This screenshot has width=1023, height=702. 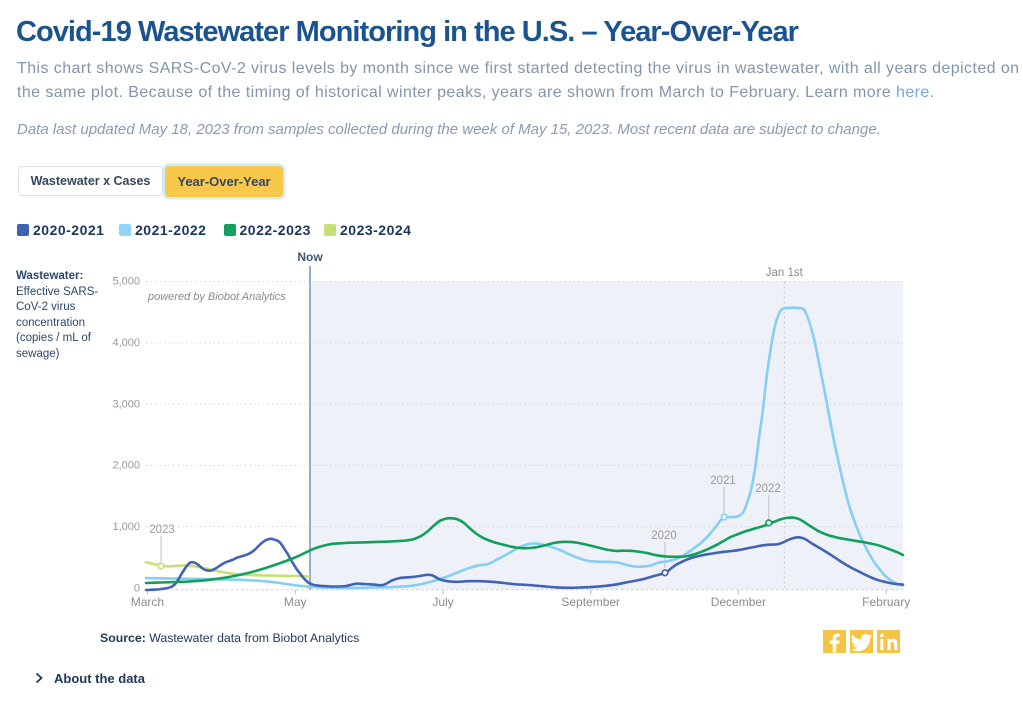 What do you see at coordinates (126, 527) in the screenshot?
I see `svg-text: 1,000` at bounding box center [126, 527].